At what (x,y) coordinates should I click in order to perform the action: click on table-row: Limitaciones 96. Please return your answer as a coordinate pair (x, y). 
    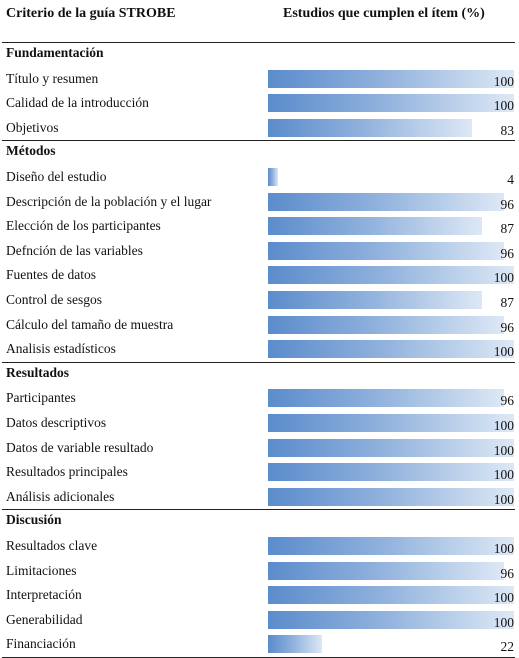
    Looking at the image, I should click on (259, 571).